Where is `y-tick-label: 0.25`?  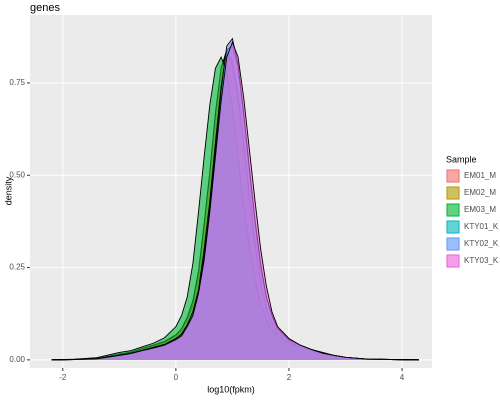 y-tick-label: 0.25 is located at coordinates (17, 267).